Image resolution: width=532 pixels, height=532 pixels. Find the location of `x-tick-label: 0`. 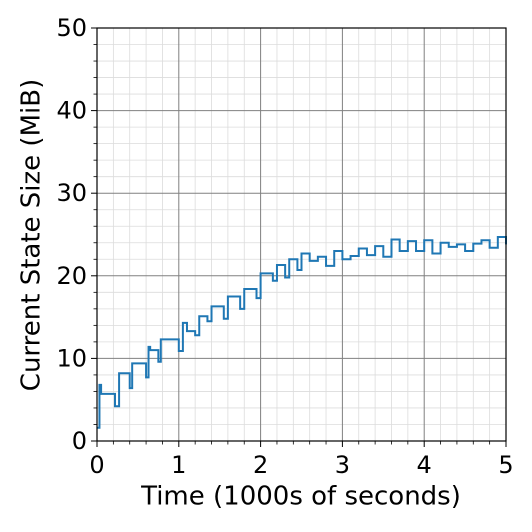

x-tick-label: 0 is located at coordinates (96, 465).